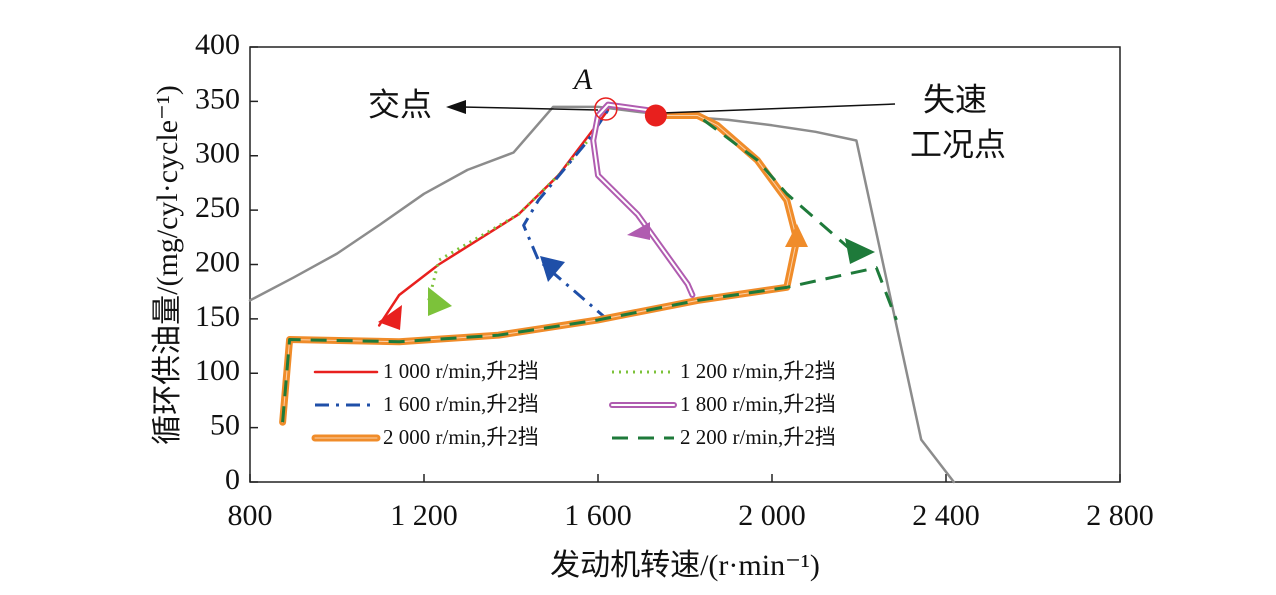 Image resolution: width=1276 pixels, height=595 pixels. I want to click on x-tick-label: 2 400, so click(946, 515).